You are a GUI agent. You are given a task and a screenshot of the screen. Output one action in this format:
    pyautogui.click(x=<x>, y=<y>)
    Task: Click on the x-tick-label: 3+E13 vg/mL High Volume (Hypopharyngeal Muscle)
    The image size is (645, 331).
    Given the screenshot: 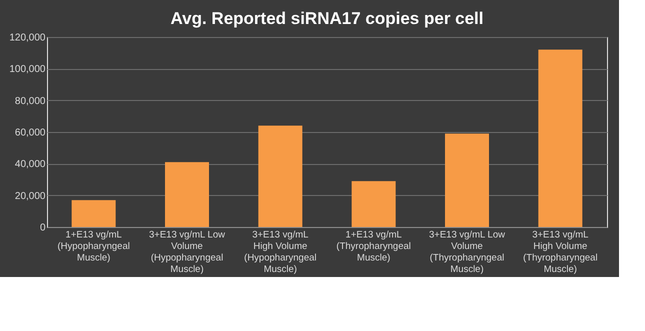 What is the action you would take?
    pyautogui.click(x=280, y=252)
    